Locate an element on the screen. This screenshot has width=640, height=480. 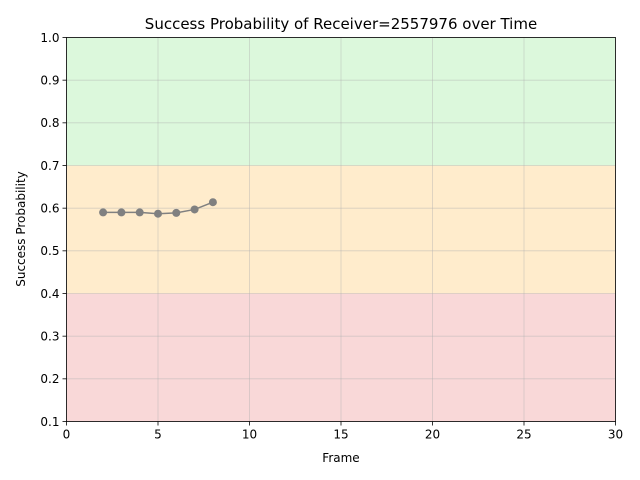
y-tick-label: 0.1 is located at coordinates (49, 422).